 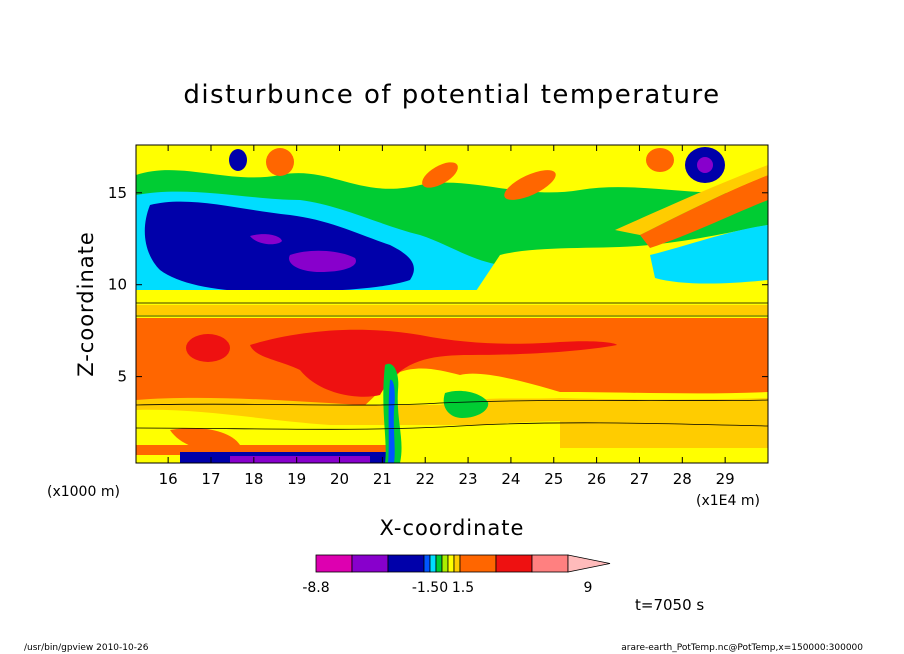 I want to click on right-orange-streak-edge, so click(x=691, y=200).